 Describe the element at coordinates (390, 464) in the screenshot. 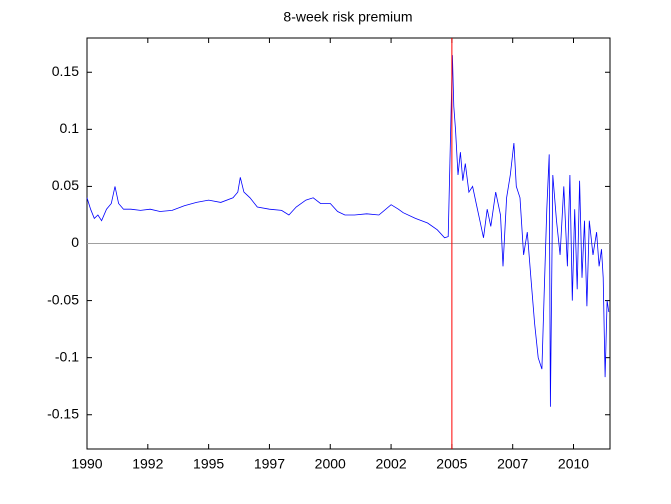

I see `x-tick-label: 2002` at that location.